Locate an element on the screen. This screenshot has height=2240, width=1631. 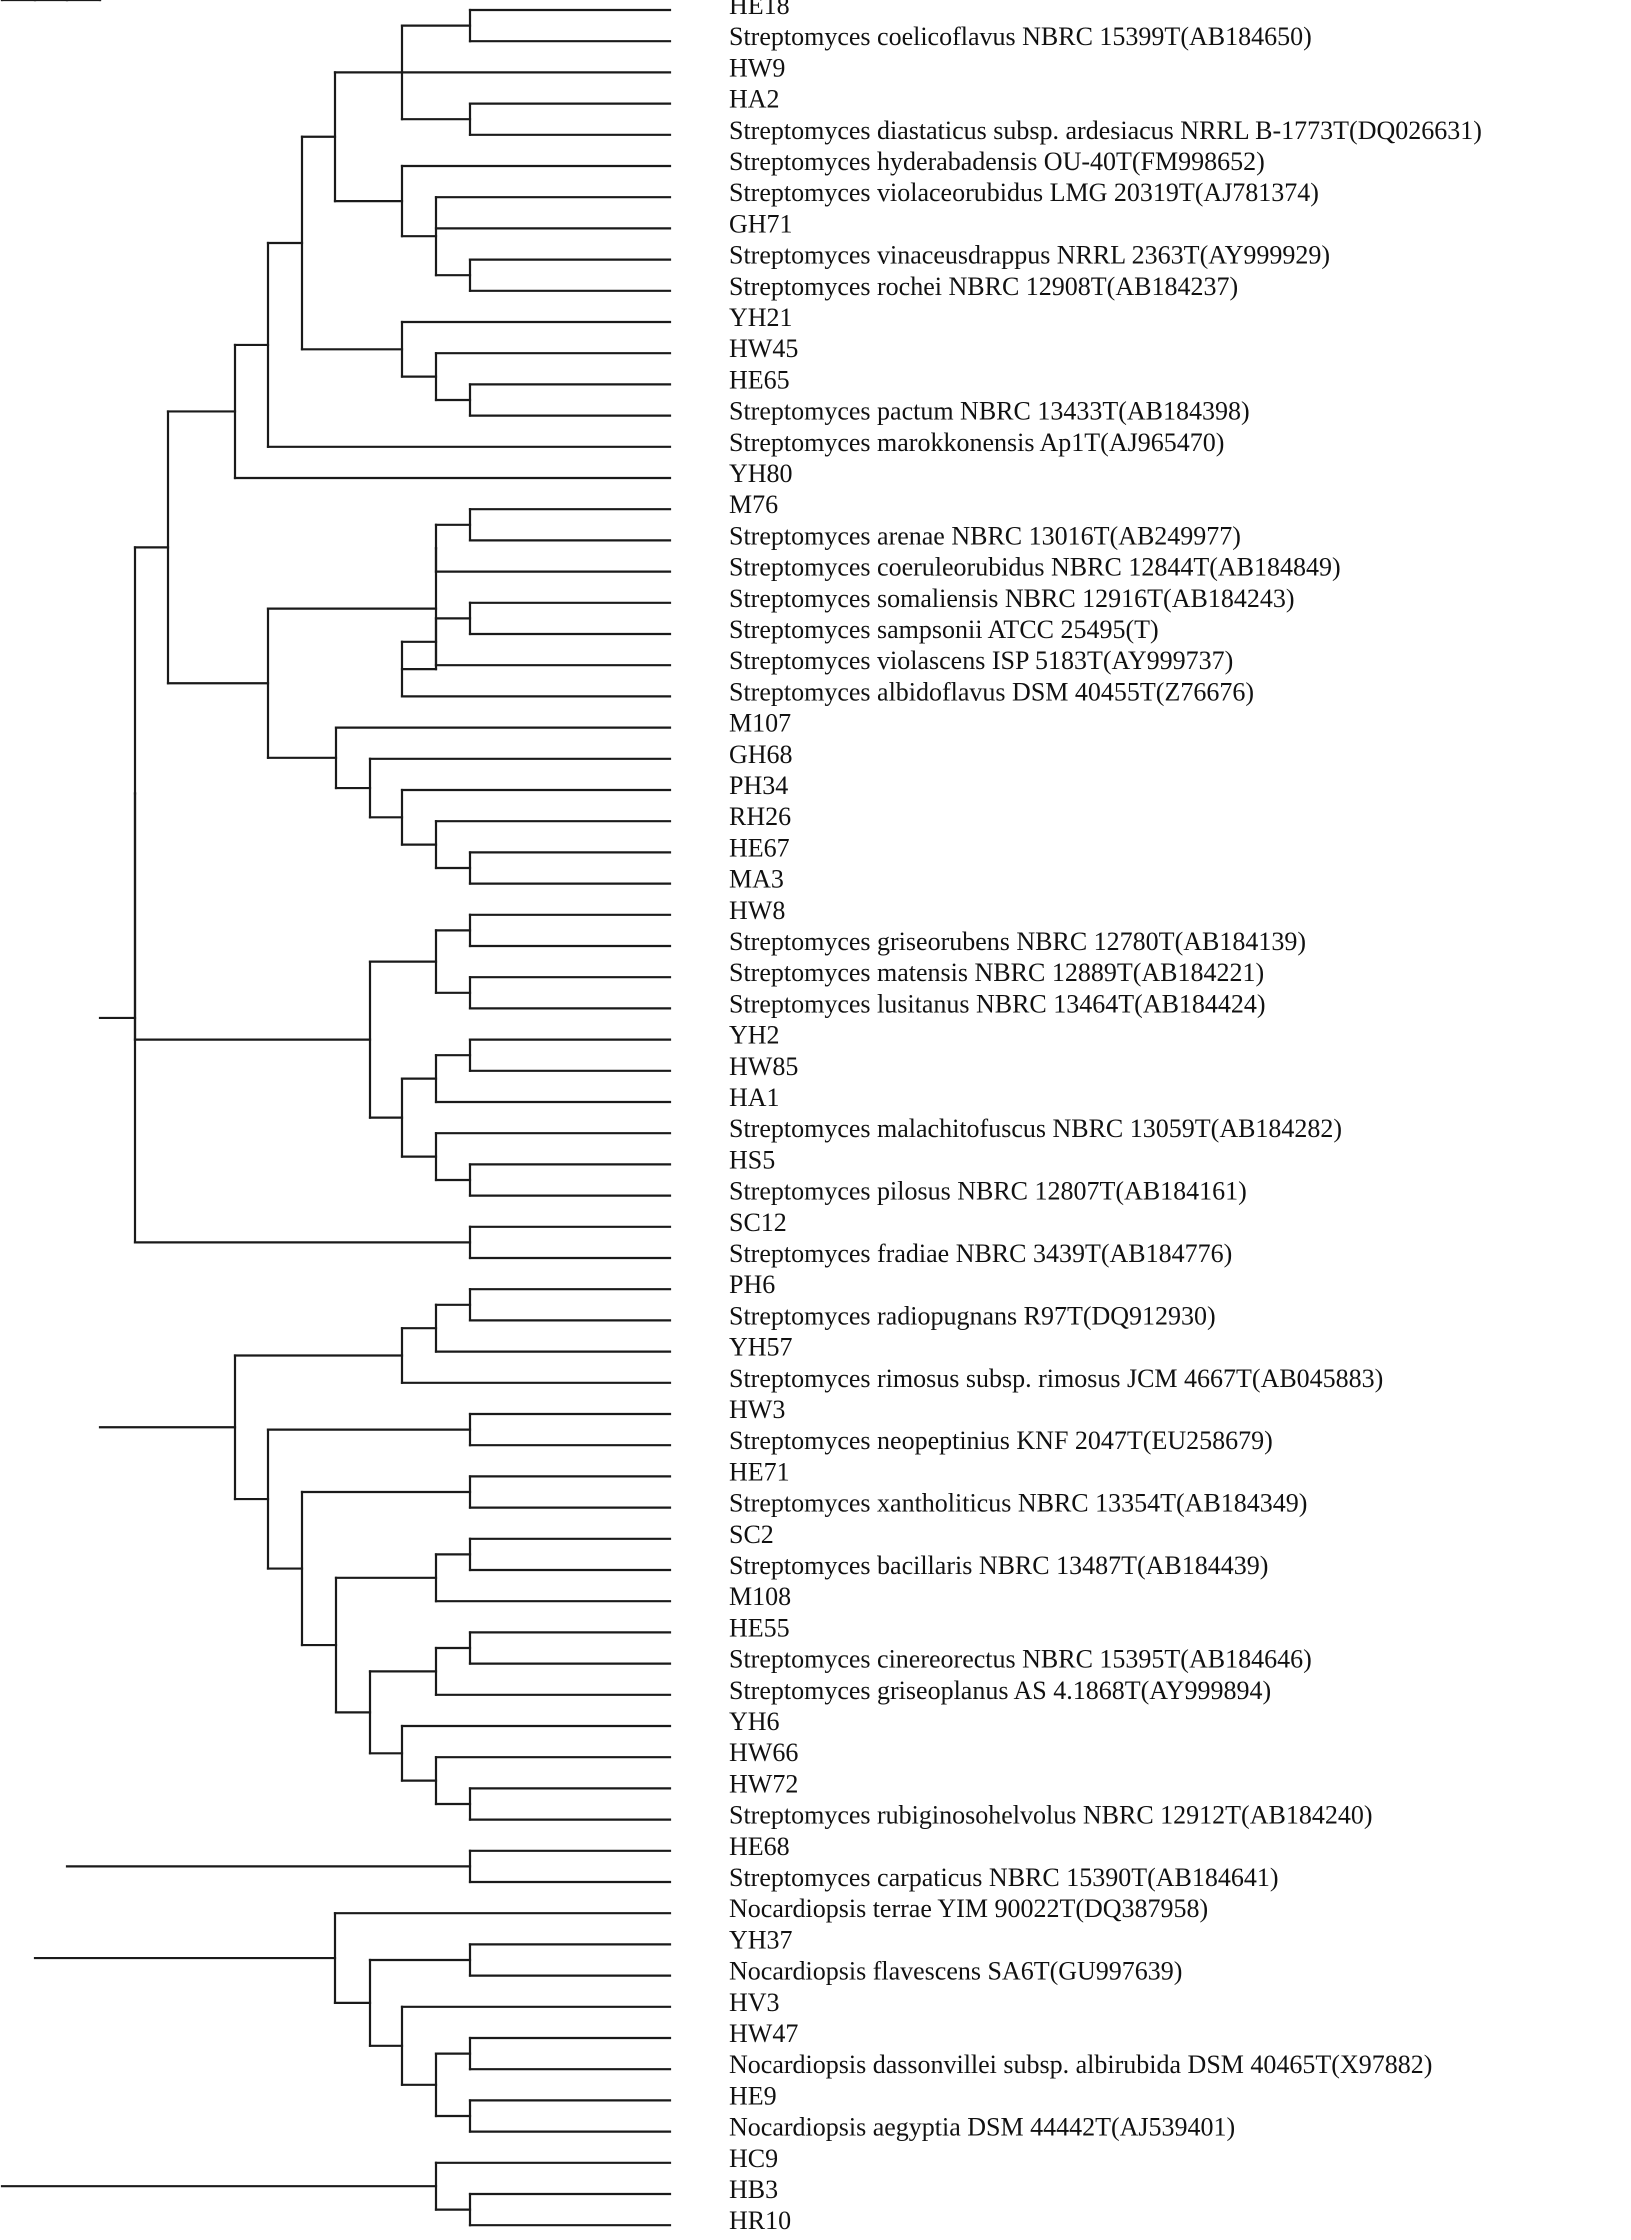
leaf-label: HE55 is located at coordinates (759, 1627).